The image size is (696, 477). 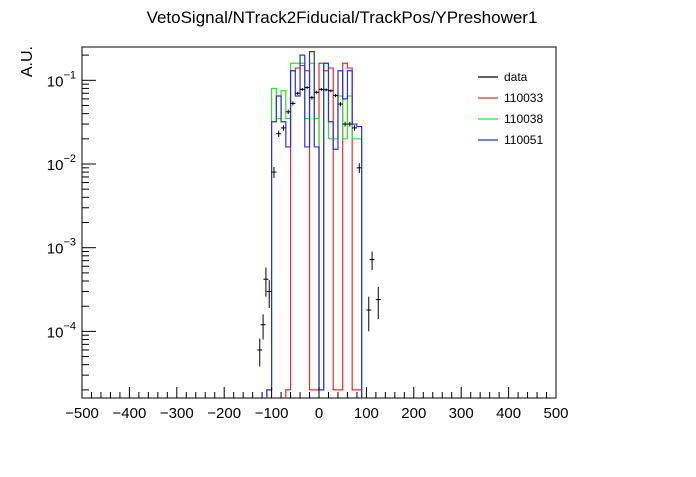 I want to click on legend-label: 110038, so click(x=523, y=119).